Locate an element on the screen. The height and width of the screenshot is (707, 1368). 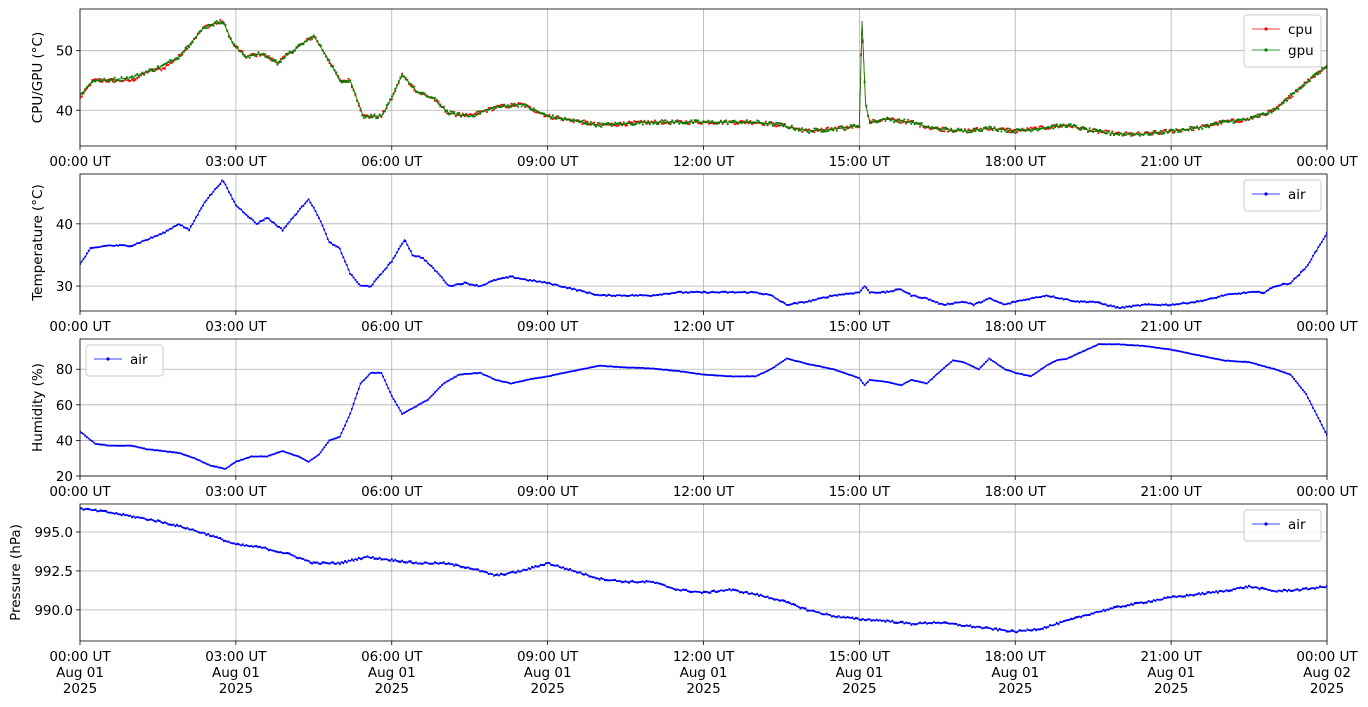
legend-marker-gpu is located at coordinates (1266, 50).